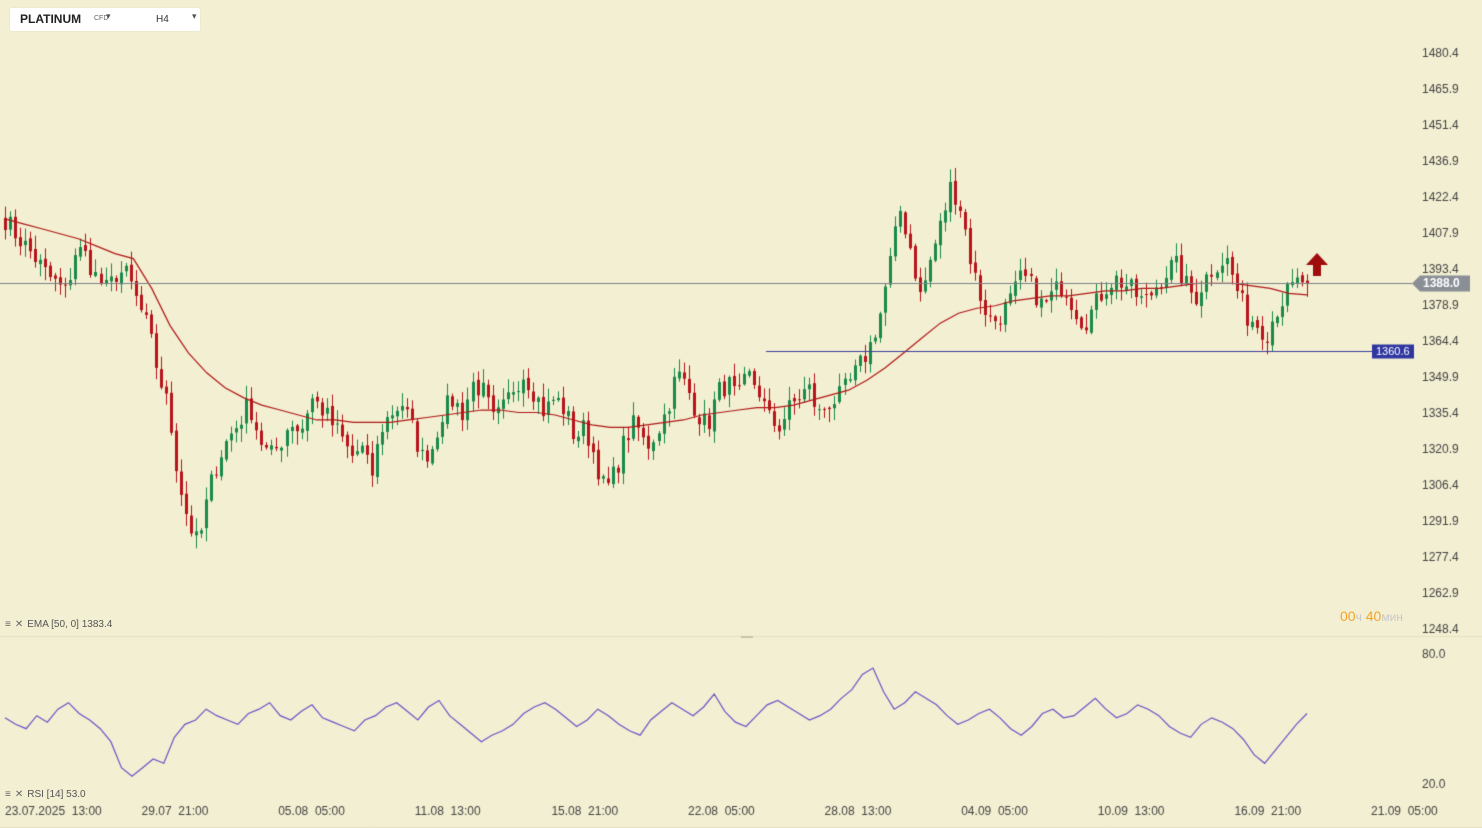 The width and height of the screenshot is (1482, 828). What do you see at coordinates (162, 19) in the screenshot?
I see `timeframe-selector: H4` at bounding box center [162, 19].